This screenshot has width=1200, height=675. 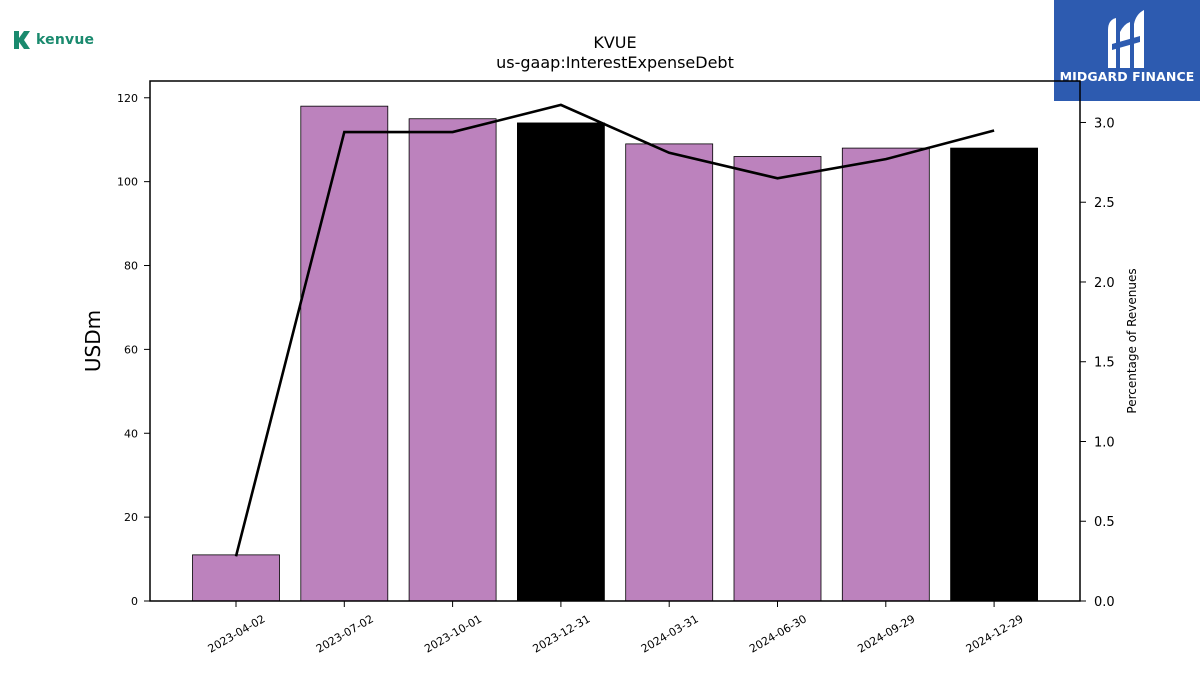 What do you see at coordinates (886, 633) in the screenshot?
I see `x-tick-label-2024-09-29: 2024-09-29` at bounding box center [886, 633].